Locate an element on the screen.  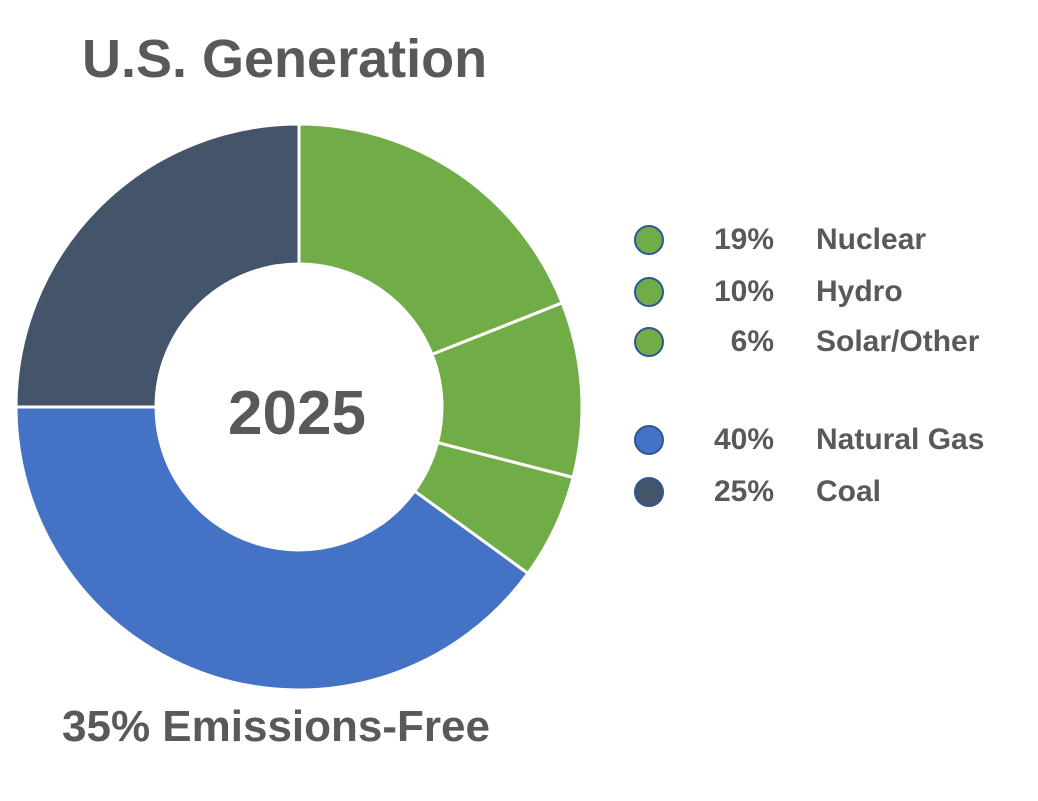
legend-percent: 6% is located at coordinates (752, 341).